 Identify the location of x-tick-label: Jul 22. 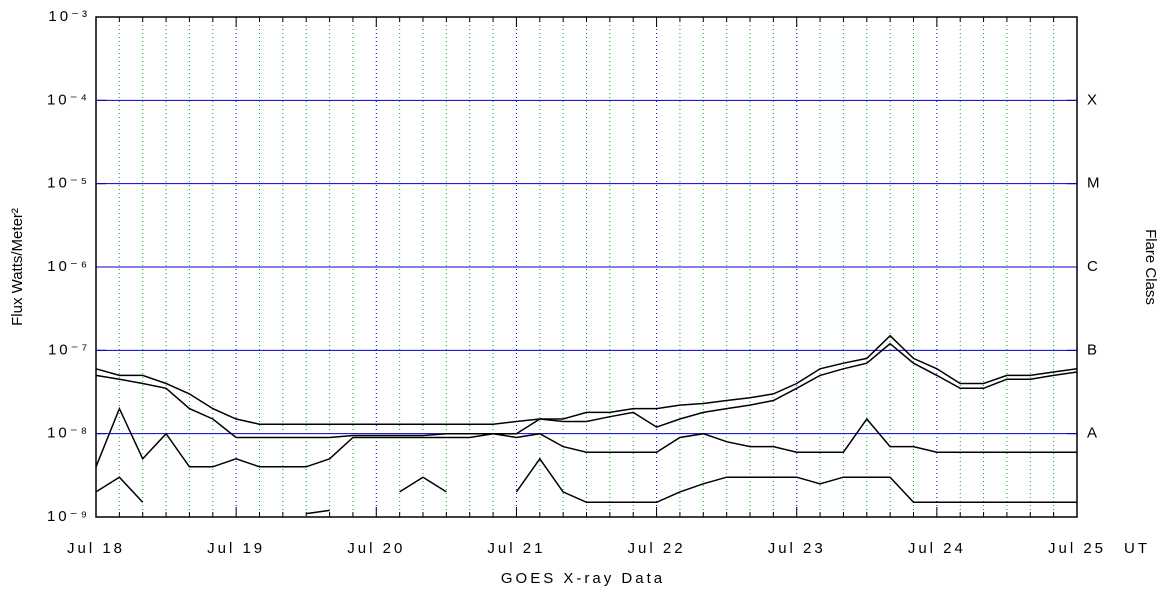
(657, 548).